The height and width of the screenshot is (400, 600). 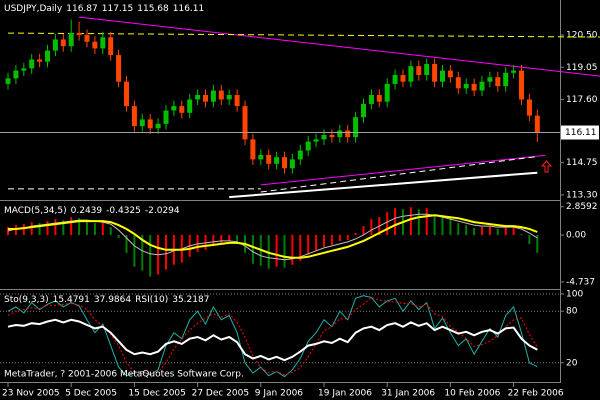 What do you see at coordinates (162, 211) in the screenshot?
I see `label-part: -2.0294` at bounding box center [162, 211].